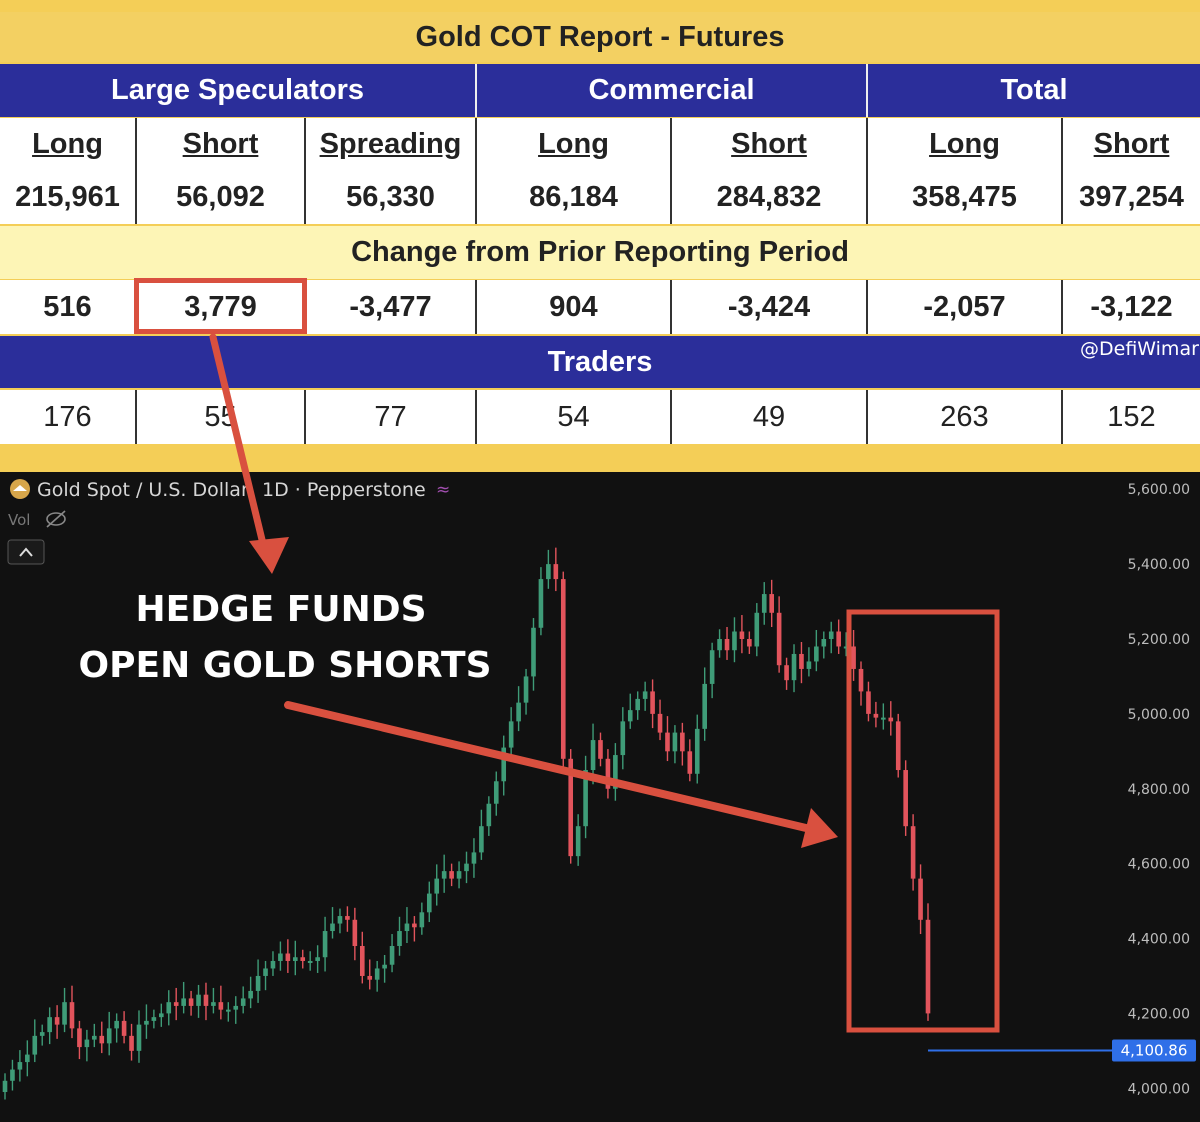  I want to click on collapse-button, so click(26, 552).